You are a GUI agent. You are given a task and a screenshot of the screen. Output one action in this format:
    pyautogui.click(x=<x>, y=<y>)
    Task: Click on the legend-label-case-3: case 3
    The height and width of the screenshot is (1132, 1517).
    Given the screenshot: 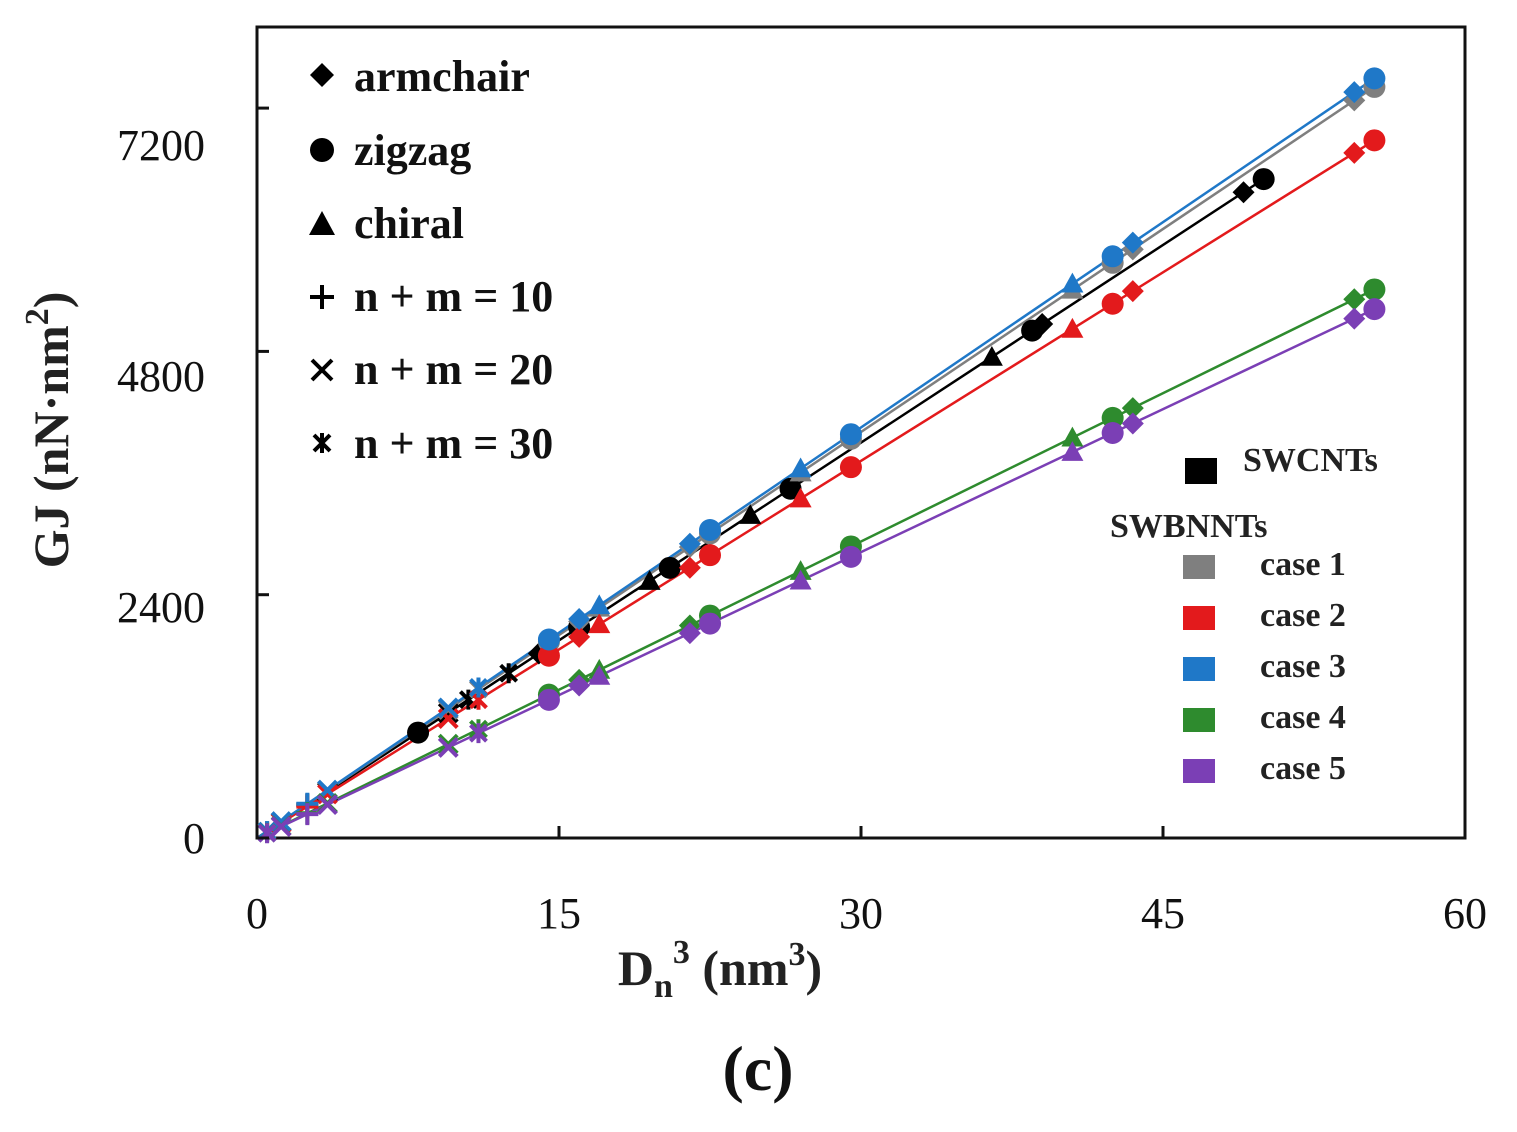 What is the action you would take?
    pyautogui.click(x=1303, y=666)
    